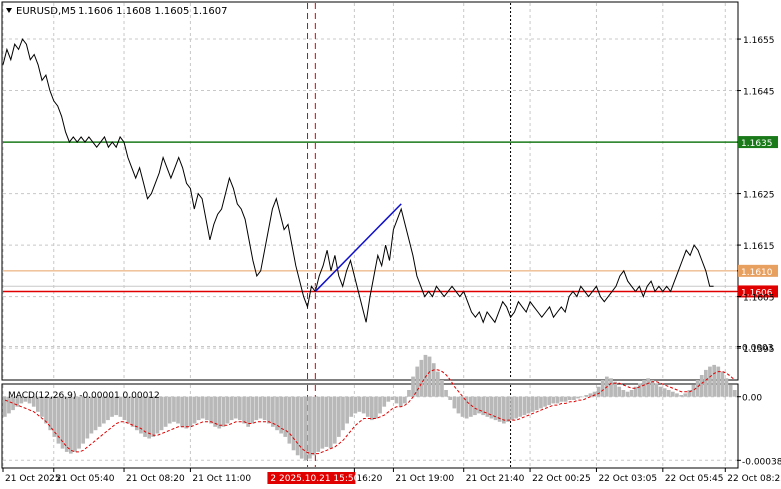  What do you see at coordinates (369, 479) in the screenshot?
I see `time-tick-label: 16:20` at bounding box center [369, 479].